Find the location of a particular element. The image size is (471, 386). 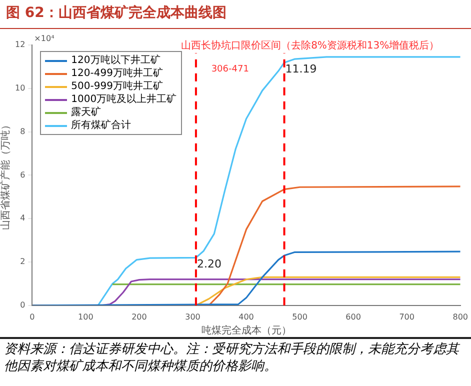

x-tick-label: 100 is located at coordinates (86, 317).